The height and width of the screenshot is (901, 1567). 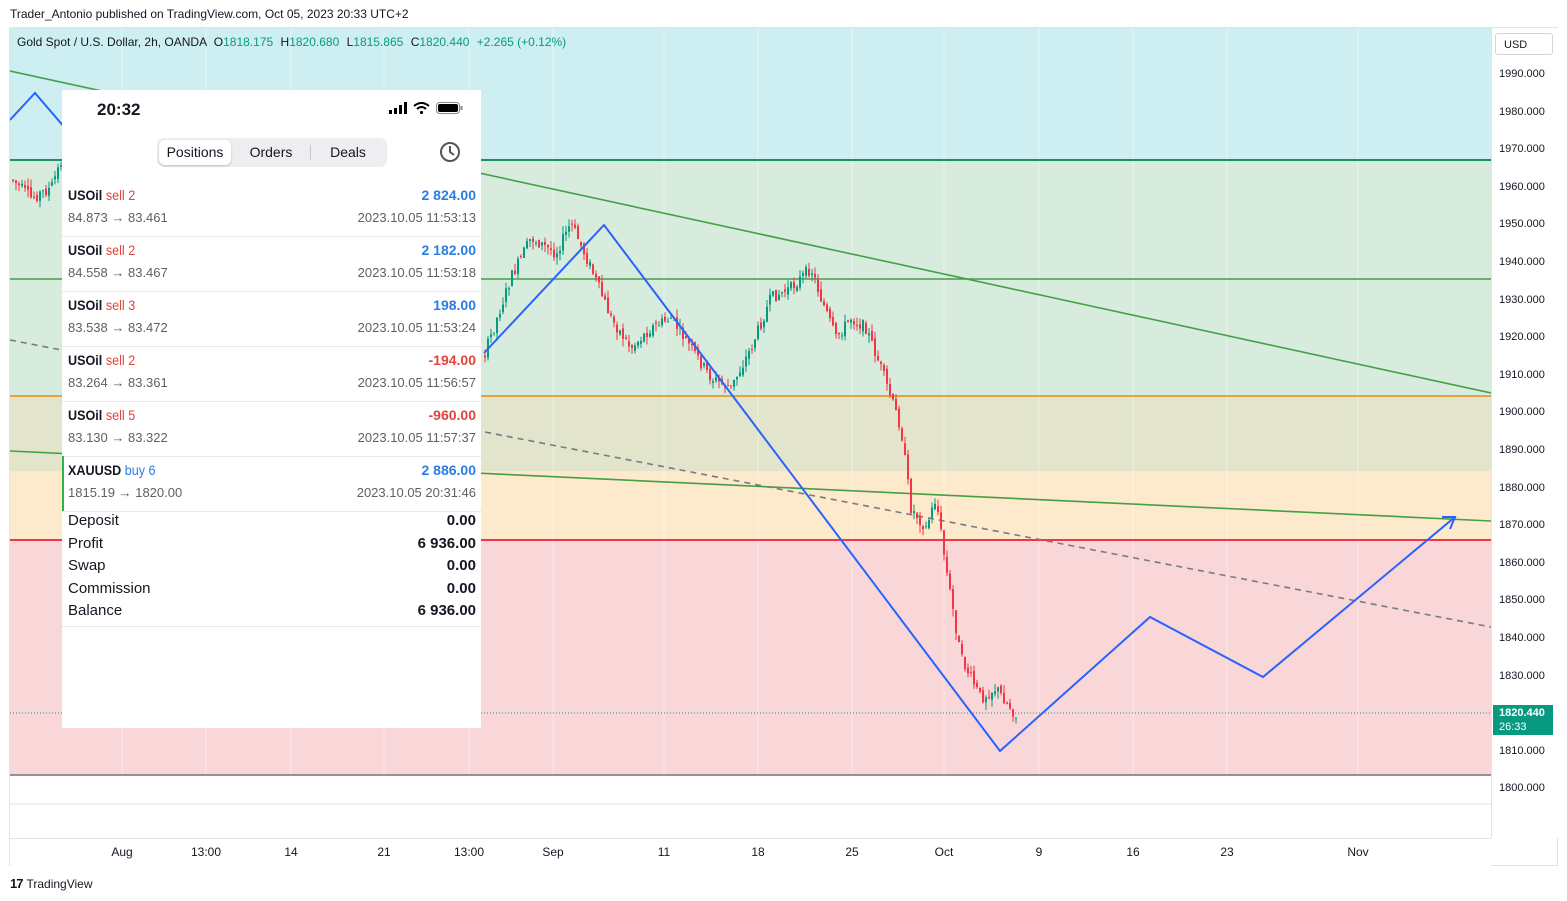 I want to click on position-time: 2023.10.05 20:31:46, so click(x=416, y=492).